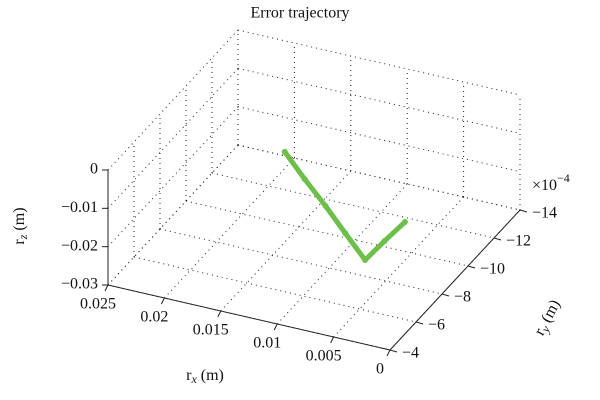  What do you see at coordinates (211, 330) in the screenshot?
I see `x-tick-label: 0.015` at bounding box center [211, 330].